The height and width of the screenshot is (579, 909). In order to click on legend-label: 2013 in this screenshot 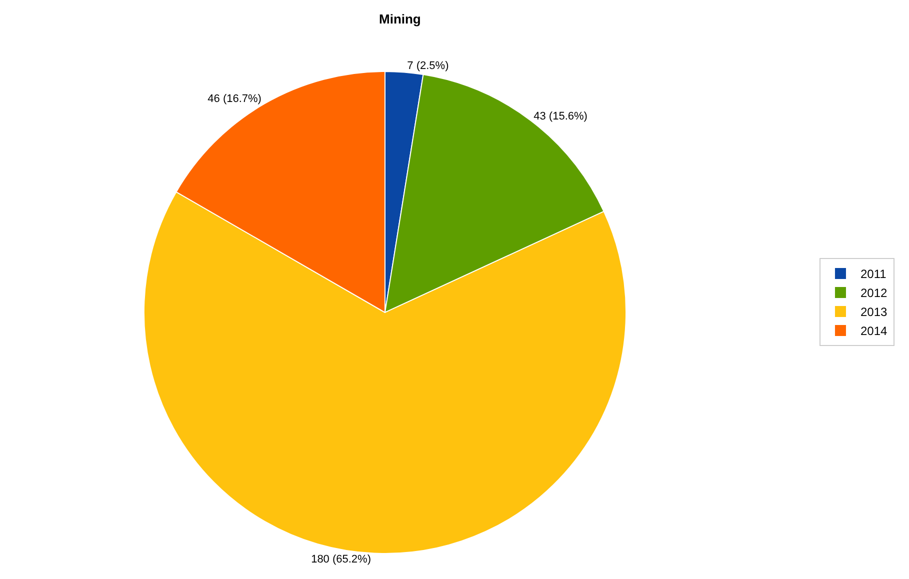, I will do `click(874, 312)`.